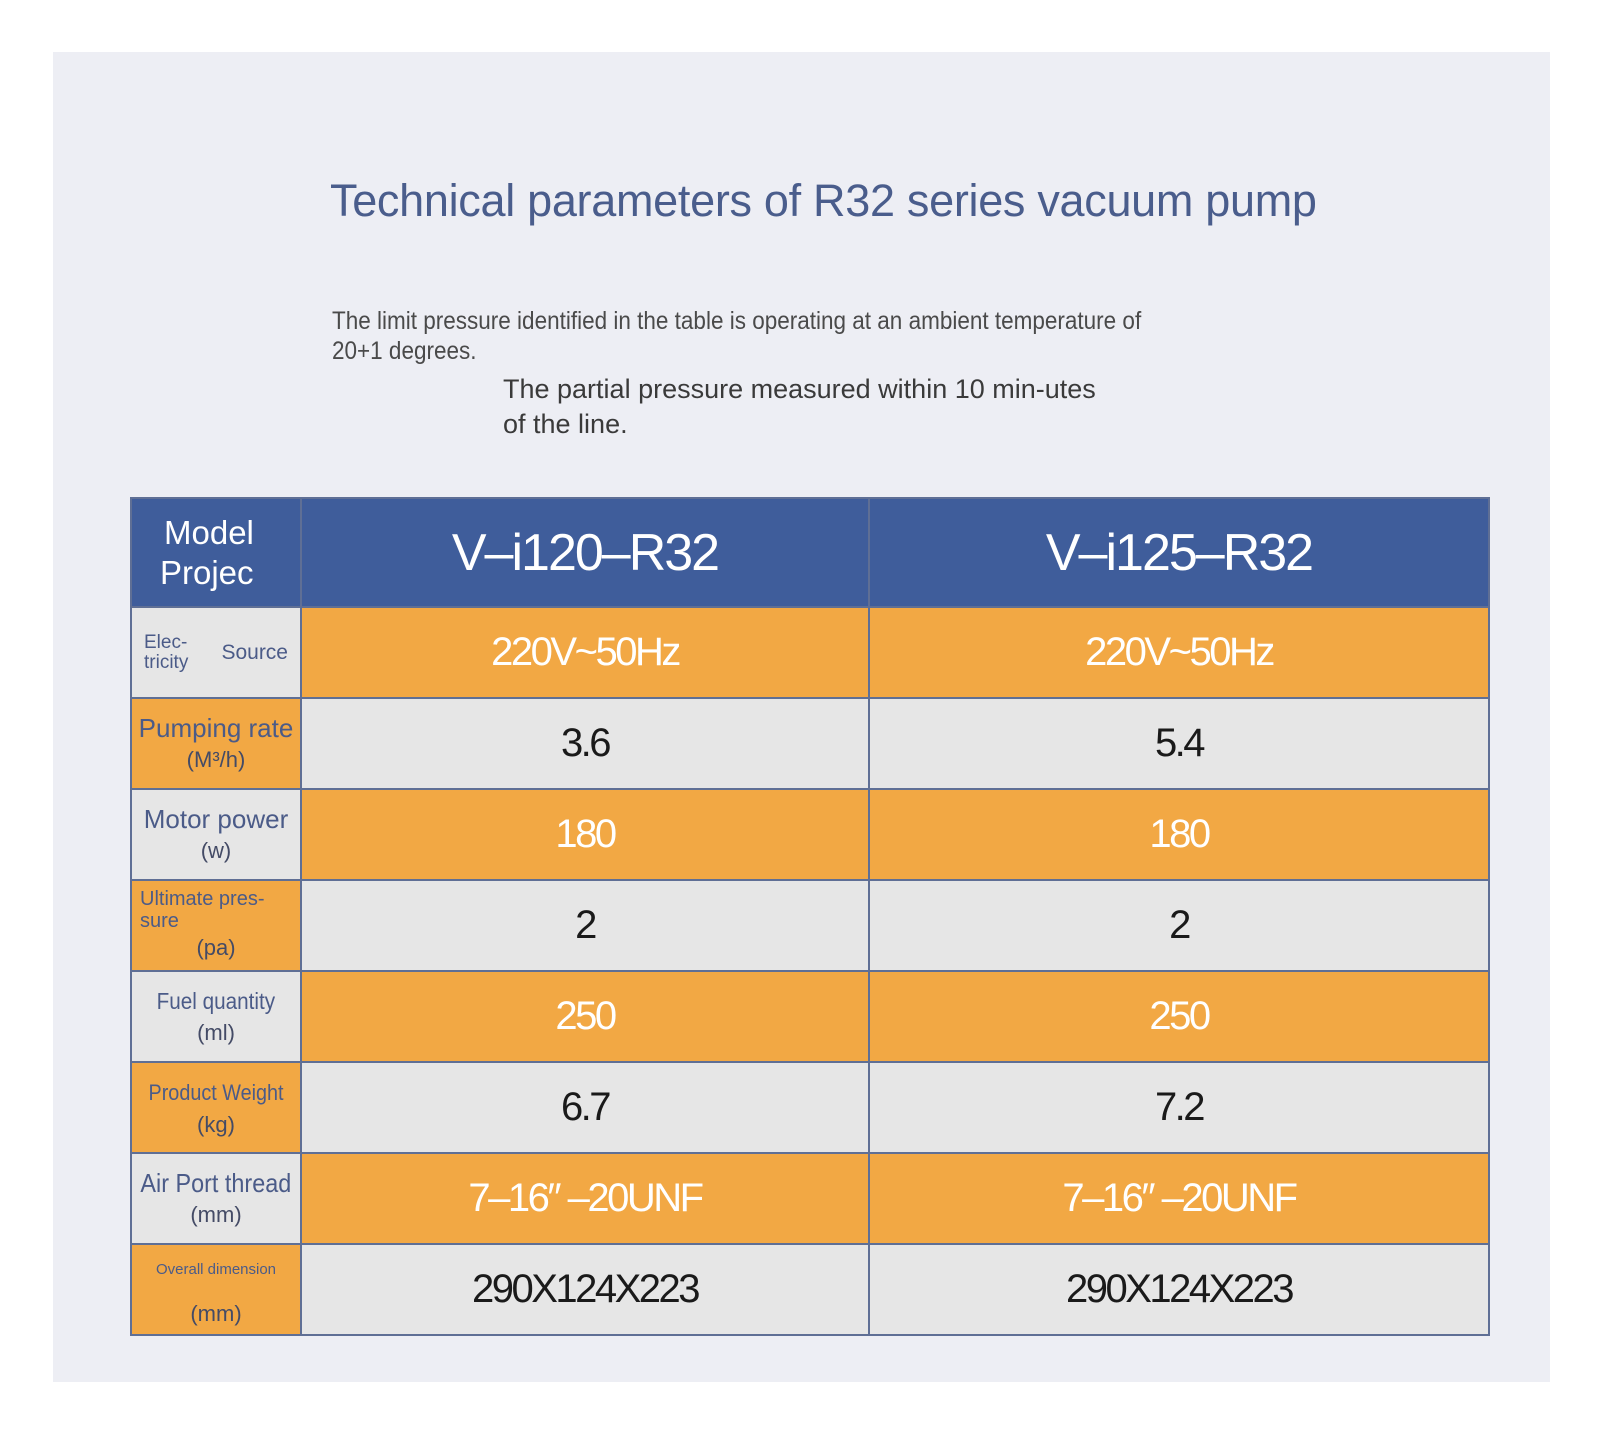 The height and width of the screenshot is (1432, 1600). Describe the element at coordinates (216, 1032) in the screenshot. I see `label-unit: (ml)` at that location.